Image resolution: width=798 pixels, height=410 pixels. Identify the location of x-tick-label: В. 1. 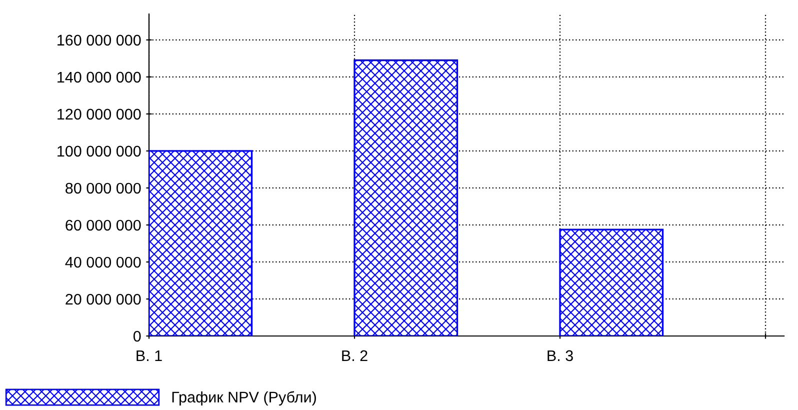
(149, 355).